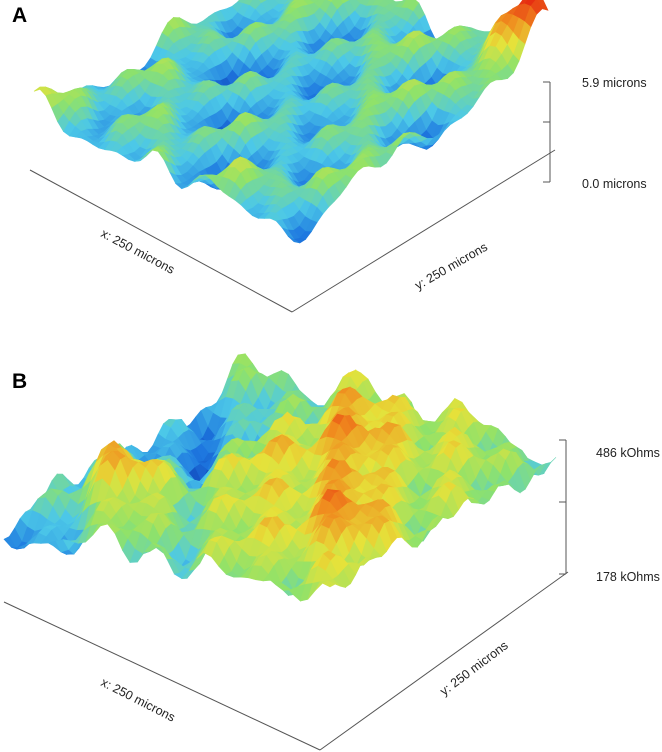 This screenshot has height=752, width=662. I want to click on panel-label-b: B, so click(20, 381).